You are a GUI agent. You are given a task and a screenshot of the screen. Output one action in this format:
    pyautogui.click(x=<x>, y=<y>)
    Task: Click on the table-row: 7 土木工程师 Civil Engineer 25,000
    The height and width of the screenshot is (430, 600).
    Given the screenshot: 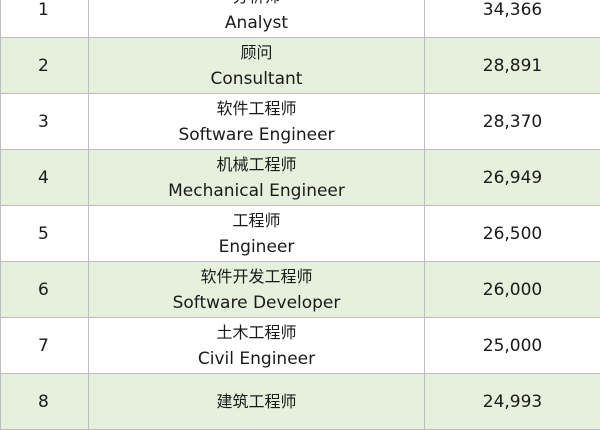 What is the action you would take?
    pyautogui.click(x=300, y=346)
    